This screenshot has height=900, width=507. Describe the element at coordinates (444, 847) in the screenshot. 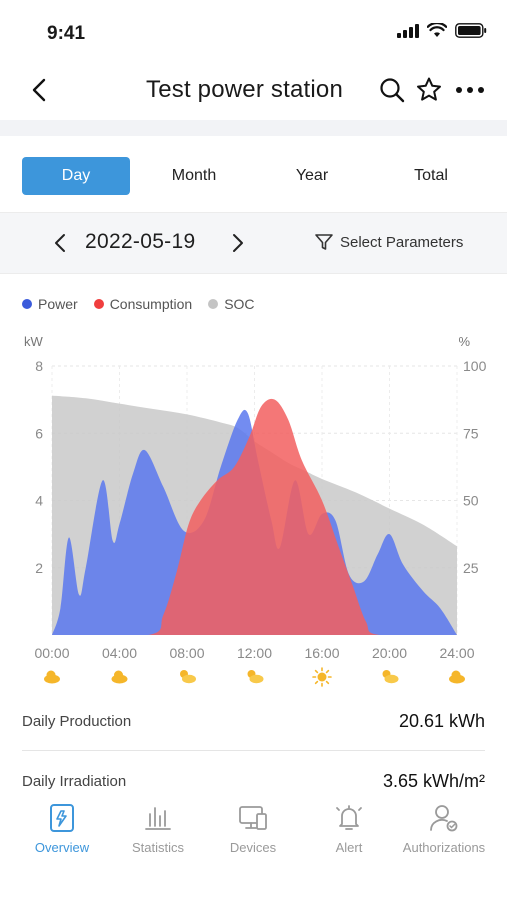

I see `nav-authorizations-label: Authorizations` at that location.